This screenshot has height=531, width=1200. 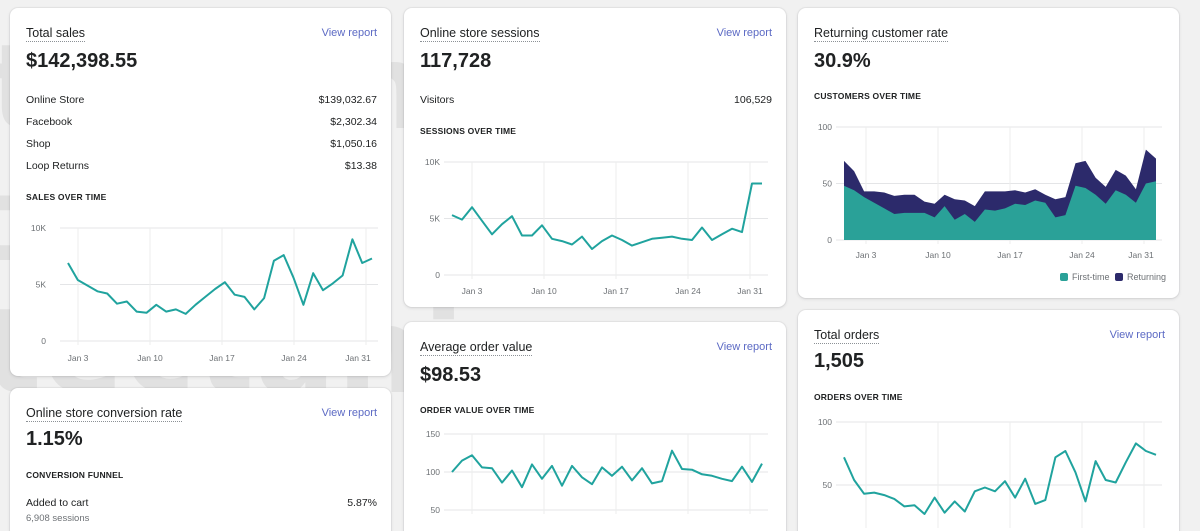 I want to click on channel-label: Shop, so click(x=38, y=144).